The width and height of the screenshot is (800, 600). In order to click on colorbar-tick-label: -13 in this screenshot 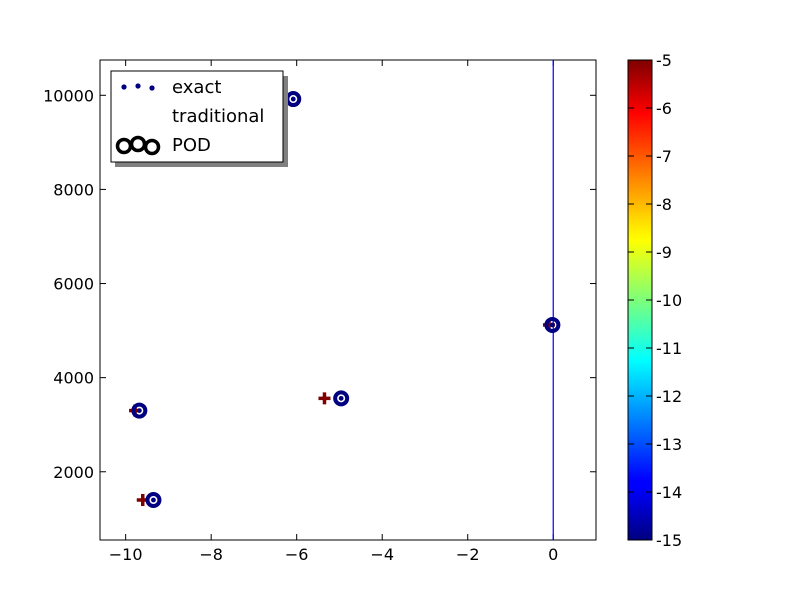, I will do `click(669, 444)`.